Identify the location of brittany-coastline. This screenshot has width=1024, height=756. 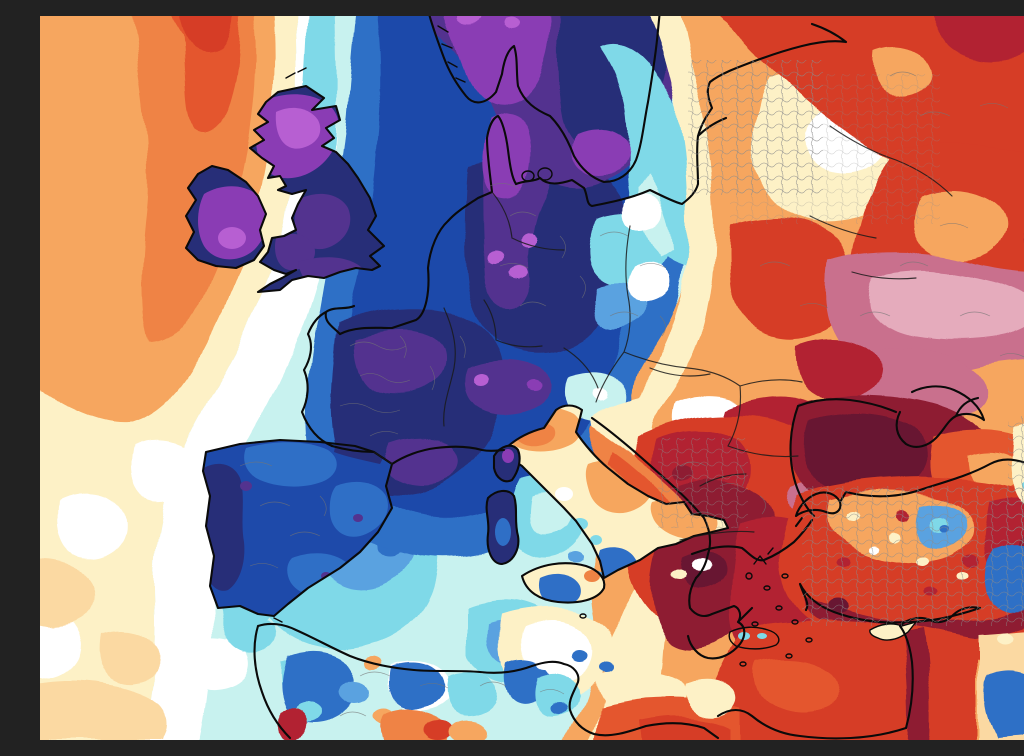
(328, 376).